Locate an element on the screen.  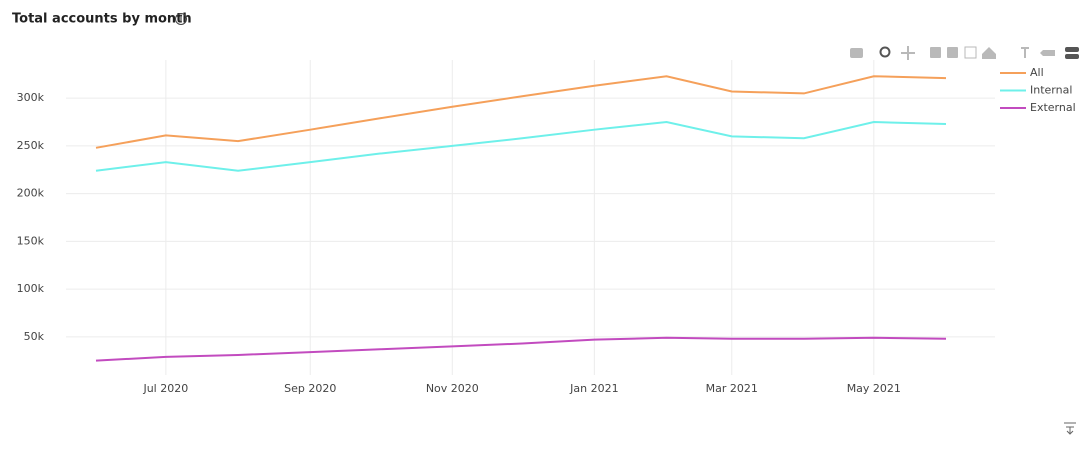
chart-title: Total accounts by month is located at coordinates (102, 19).